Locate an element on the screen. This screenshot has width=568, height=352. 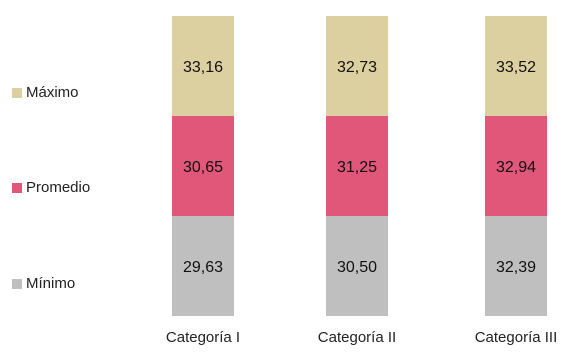
category-label-1: Categoría I is located at coordinates (203, 337).